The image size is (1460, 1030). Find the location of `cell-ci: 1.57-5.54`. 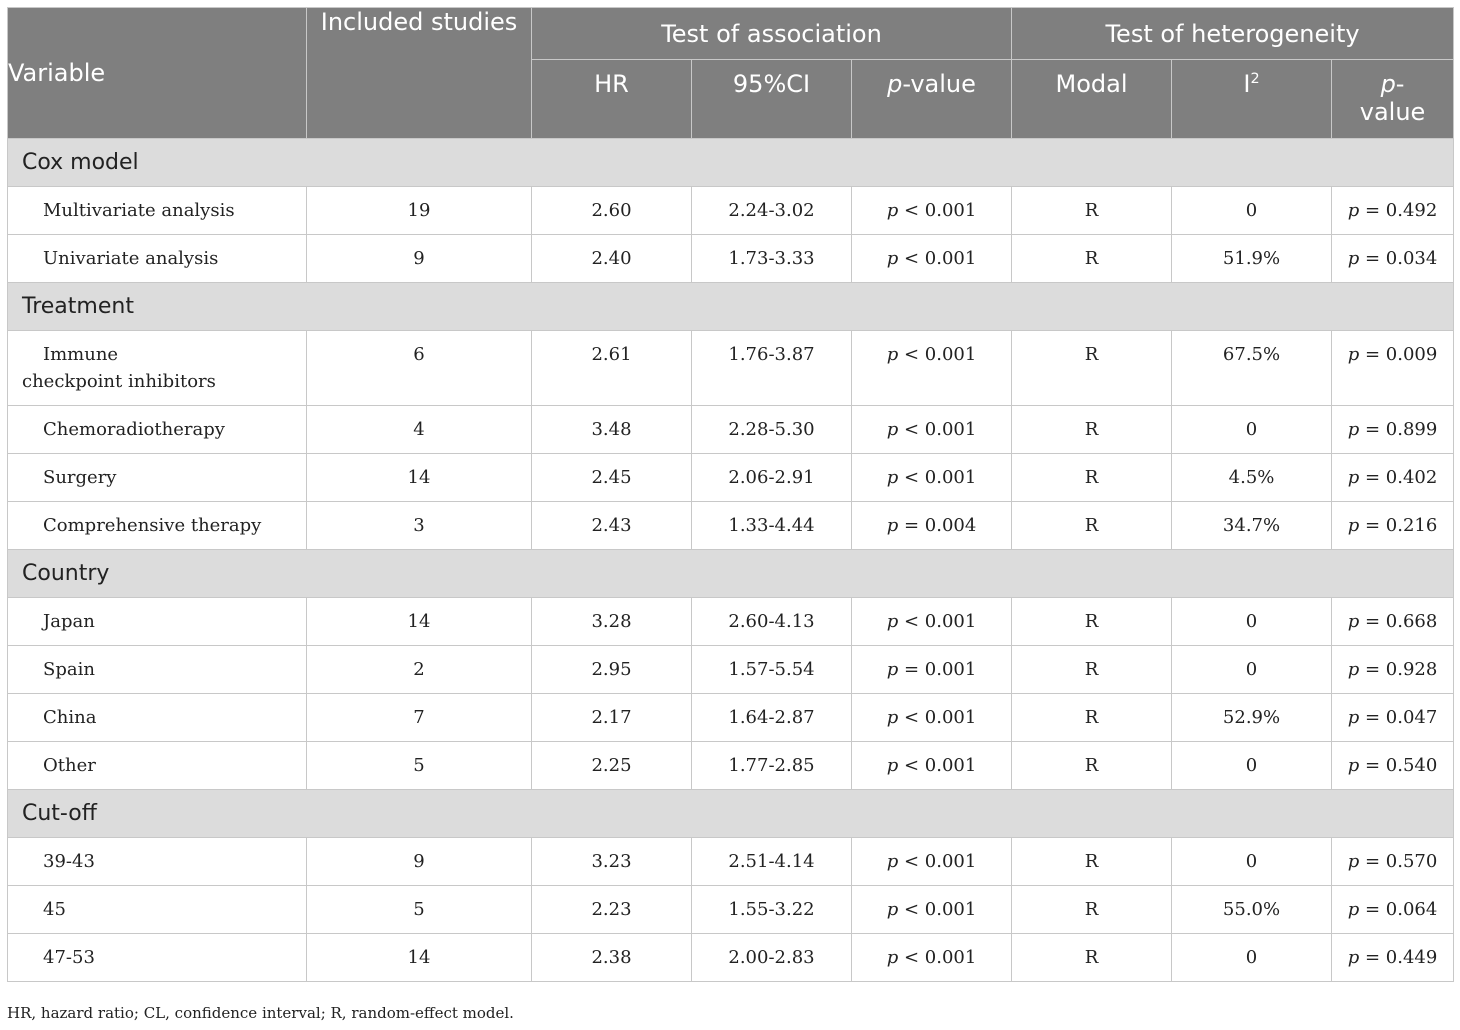

cell-ci: 1.57-5.54 is located at coordinates (771, 669).